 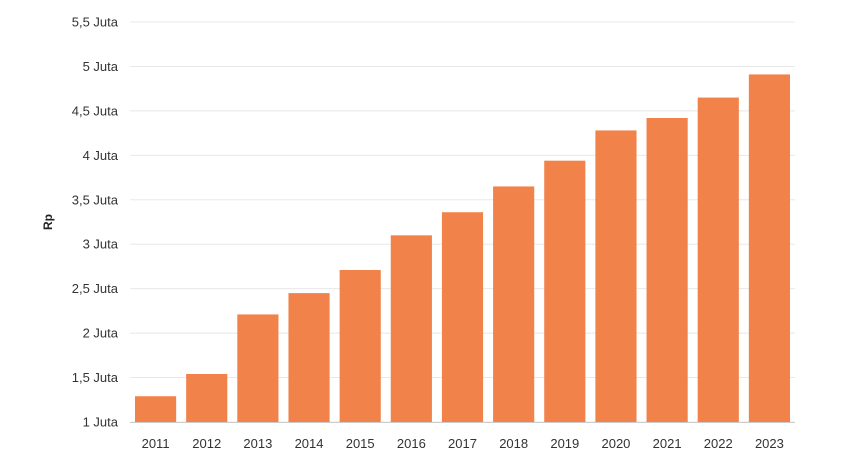 I want to click on x-tick-label: 2015, so click(x=360, y=443).